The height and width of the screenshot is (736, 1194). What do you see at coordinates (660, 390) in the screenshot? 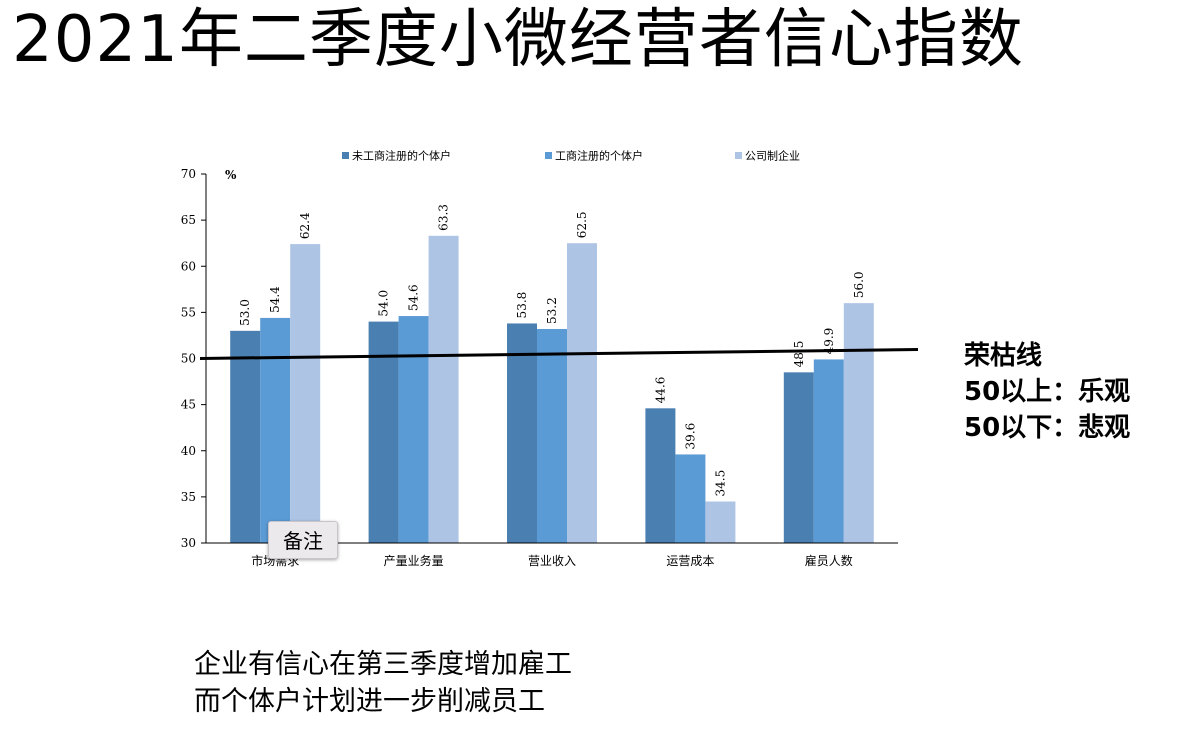
I see `data-label: 44.6` at bounding box center [660, 390].